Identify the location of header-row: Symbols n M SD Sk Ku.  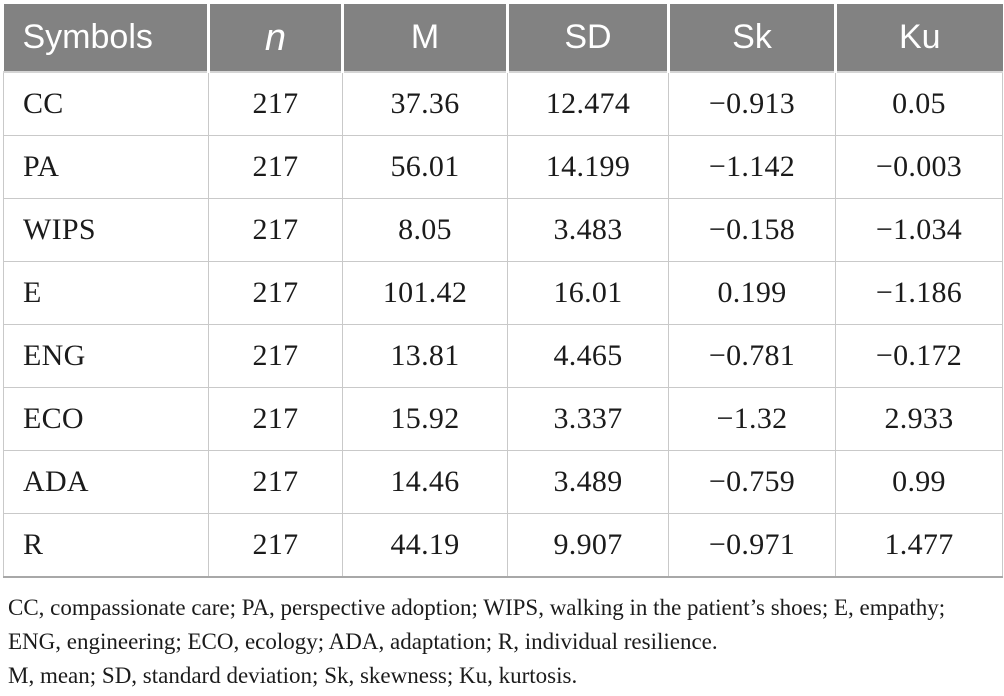
(503, 38).